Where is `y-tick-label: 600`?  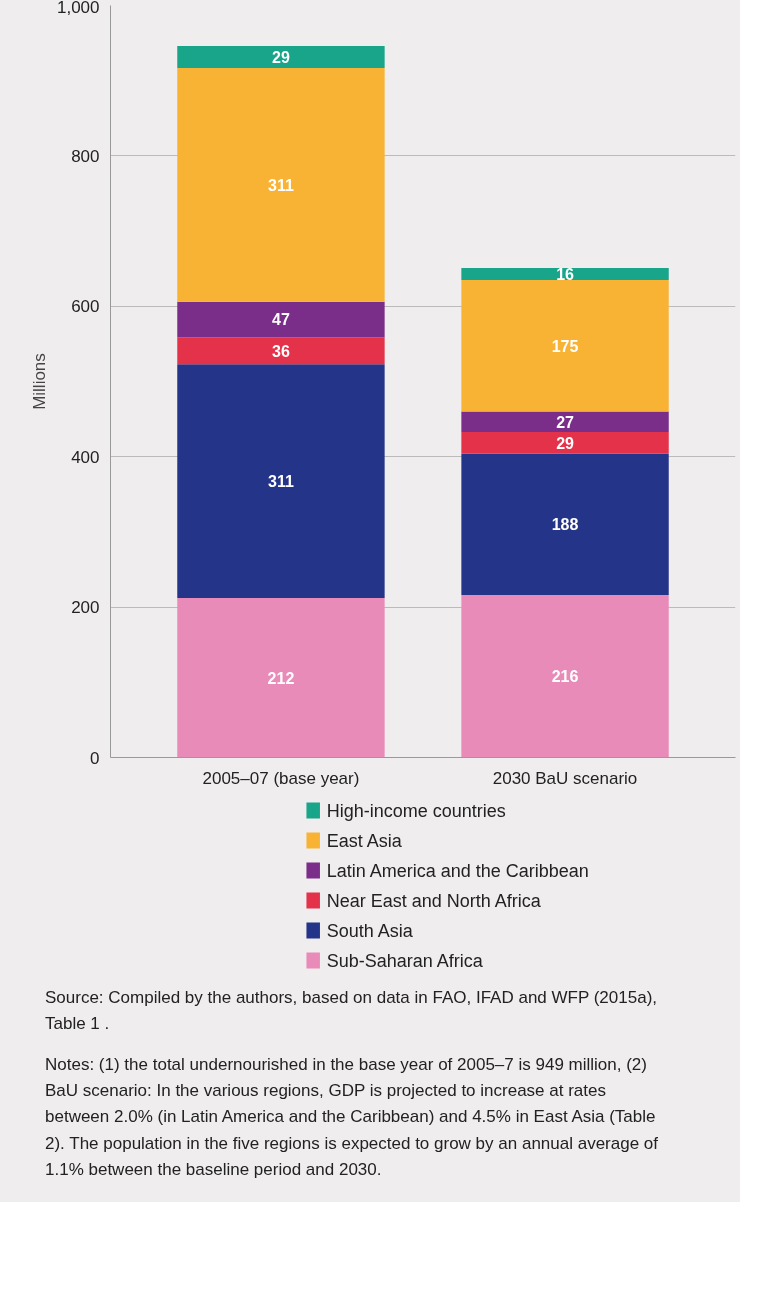 y-tick-label: 600 is located at coordinates (85, 307).